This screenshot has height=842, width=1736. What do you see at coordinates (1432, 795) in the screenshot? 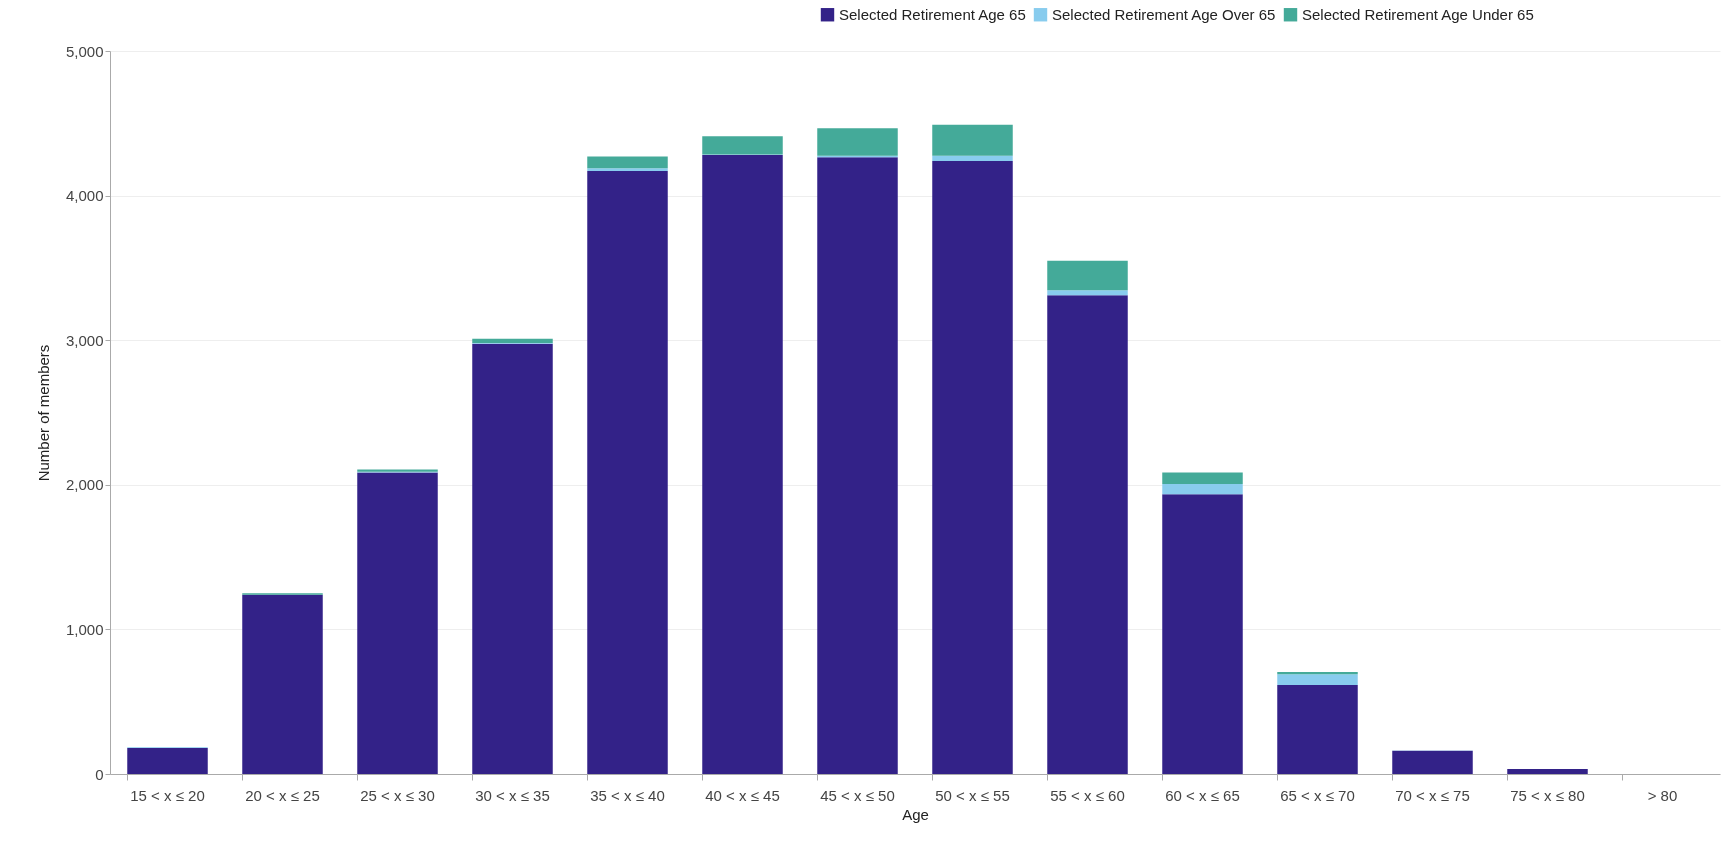
I see `x-tick-label: 70 < x ≤ 75` at bounding box center [1432, 795].